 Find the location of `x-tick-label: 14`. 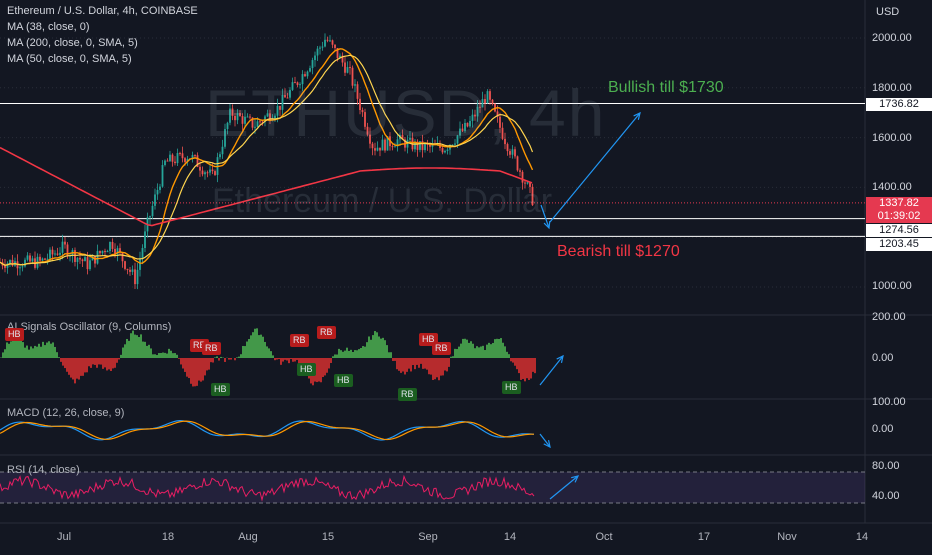

x-tick-label: 14 is located at coordinates (510, 537).